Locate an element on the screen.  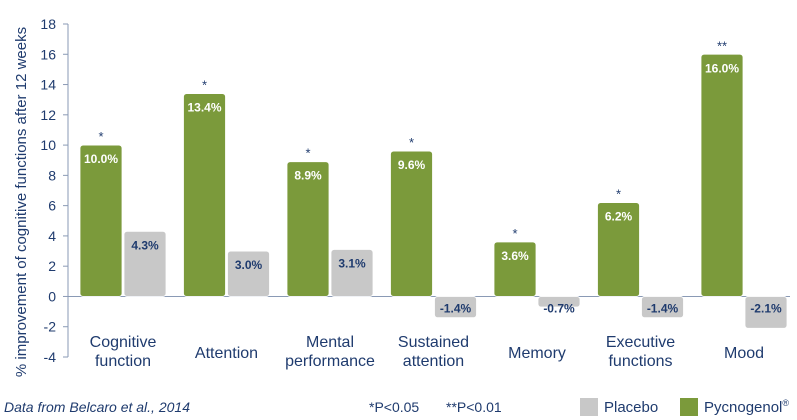
data-label-placebo: 3.1% is located at coordinates (352, 264).